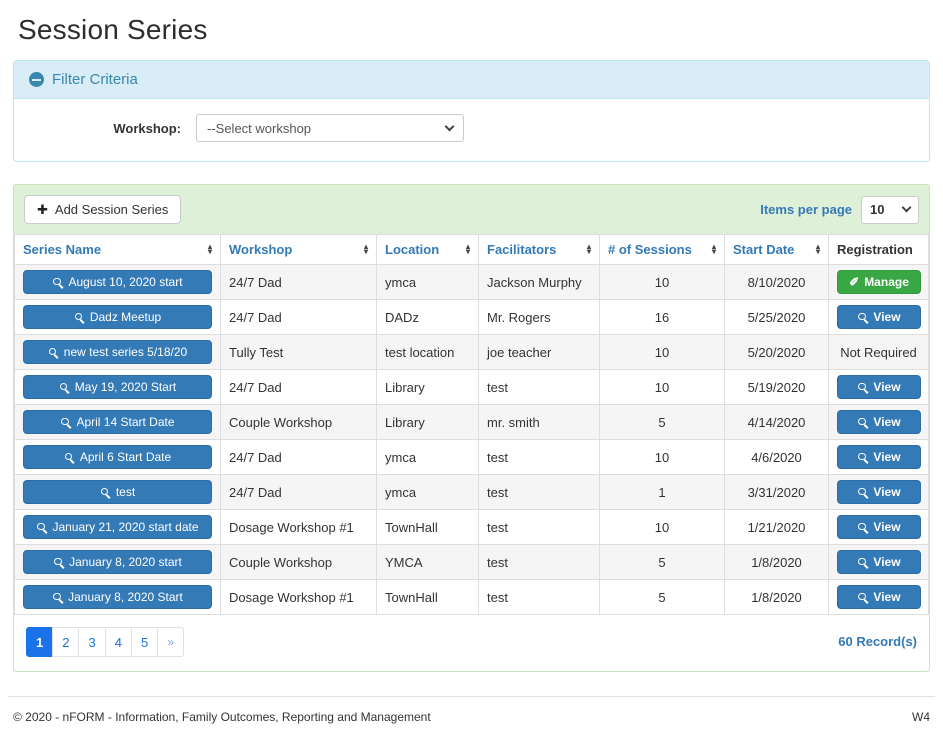  I want to click on column-header-label: Location, so click(412, 249).